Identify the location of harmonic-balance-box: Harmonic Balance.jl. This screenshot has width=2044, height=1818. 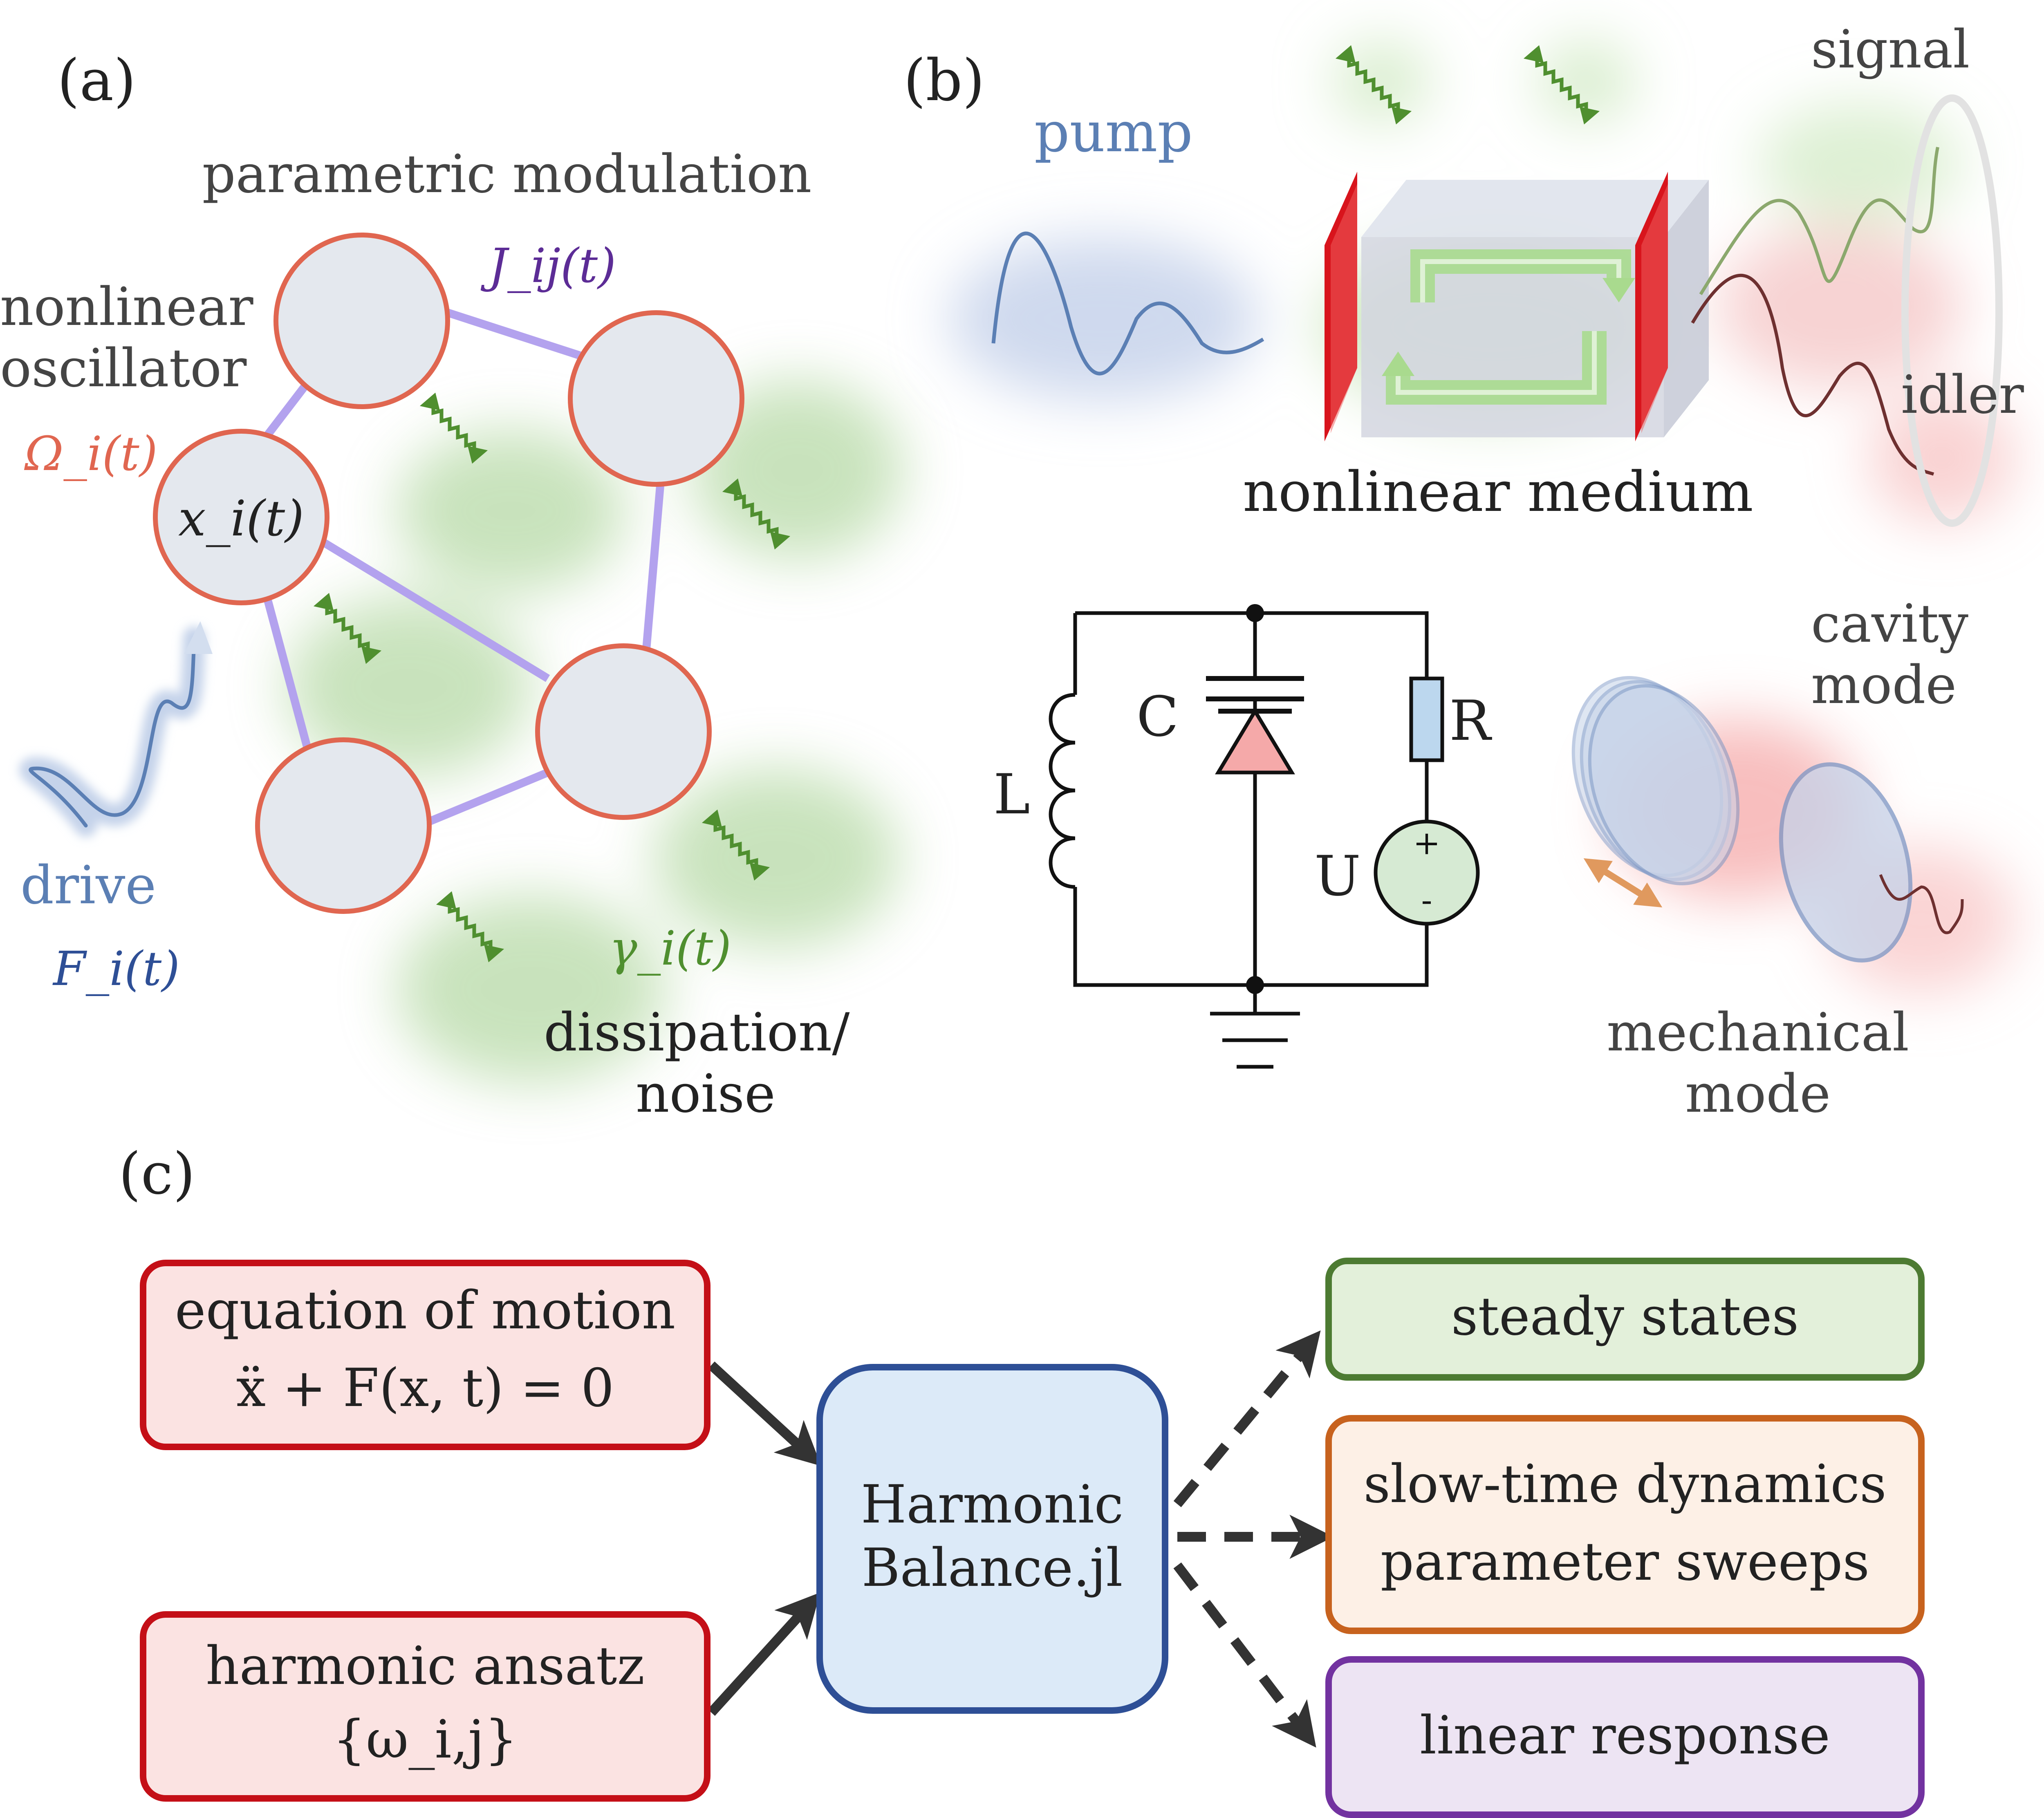
(992, 1539).